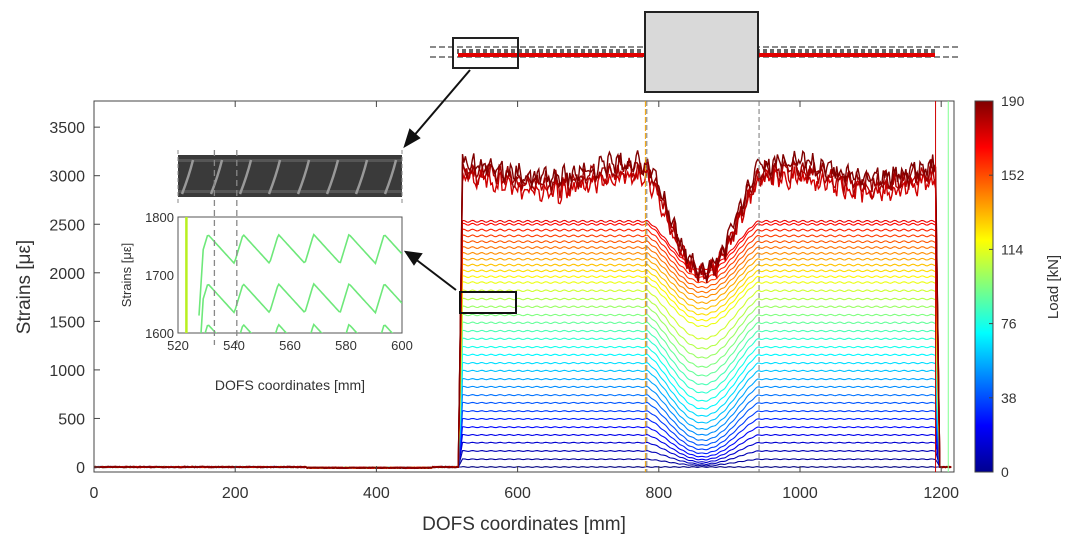 Image resolution: width=1074 pixels, height=549 pixels. I want to click on arrow-top, so click(441, 104).